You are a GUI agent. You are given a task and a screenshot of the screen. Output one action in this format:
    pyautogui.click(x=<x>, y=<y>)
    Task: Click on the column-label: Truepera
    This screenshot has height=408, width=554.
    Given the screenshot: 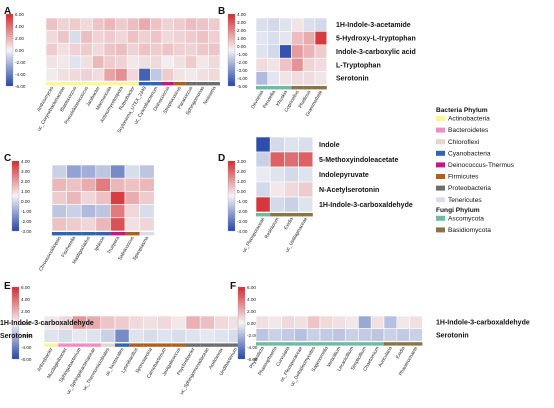 What is the action you would take?
    pyautogui.click(x=113, y=245)
    